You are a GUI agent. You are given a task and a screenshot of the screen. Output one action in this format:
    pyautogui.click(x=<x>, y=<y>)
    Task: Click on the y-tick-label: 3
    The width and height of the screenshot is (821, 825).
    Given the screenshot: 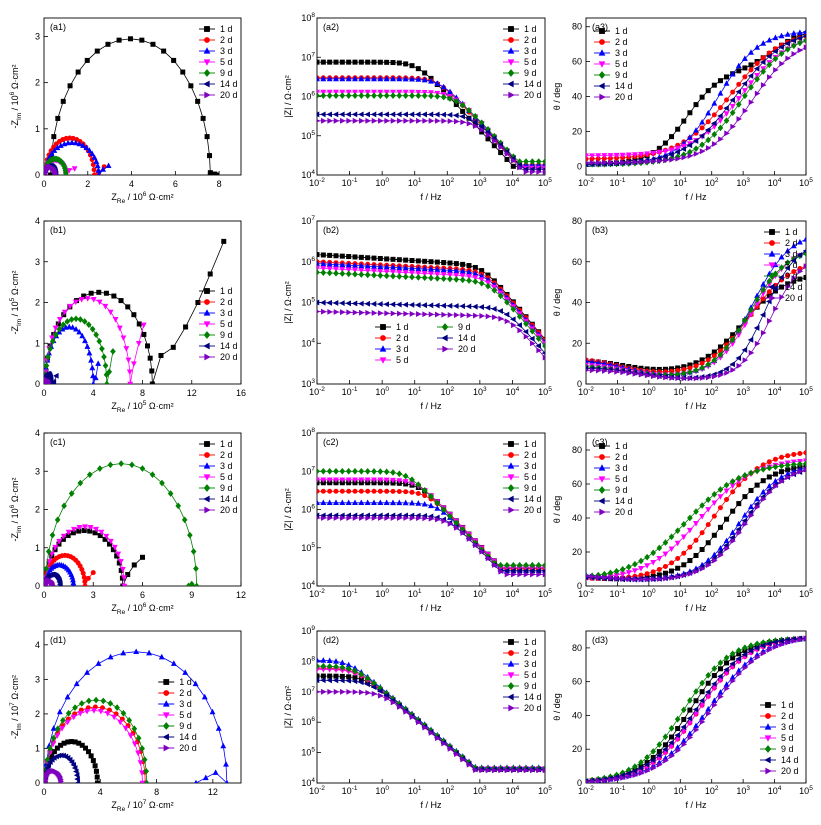 What is the action you would take?
    pyautogui.click(x=37, y=262)
    